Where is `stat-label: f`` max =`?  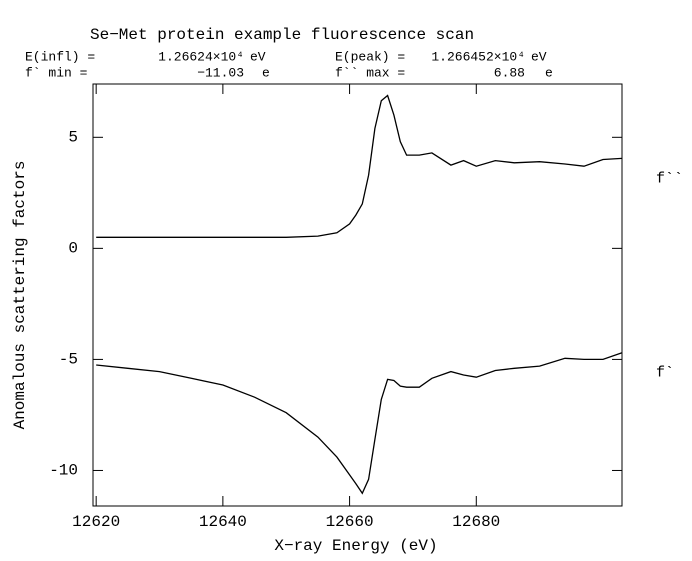
stat-label: f`` max = is located at coordinates (370, 72).